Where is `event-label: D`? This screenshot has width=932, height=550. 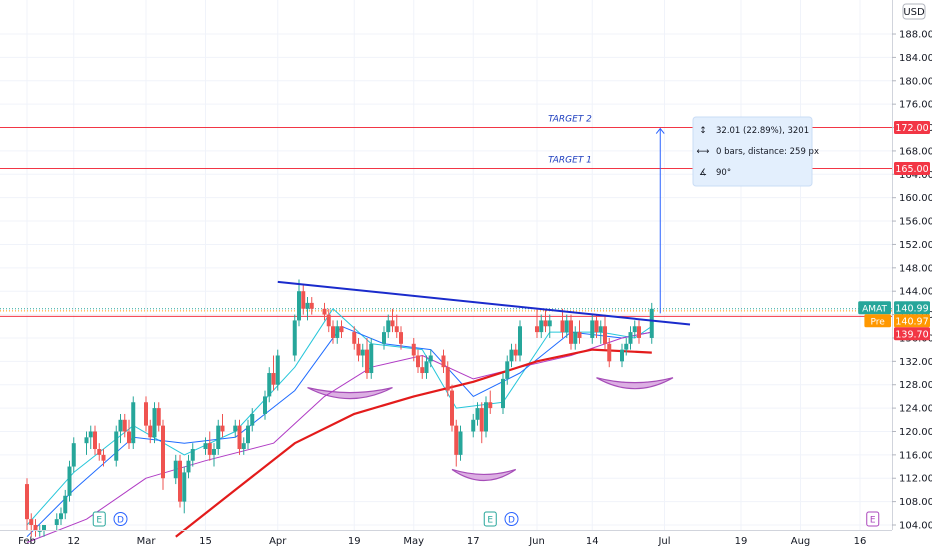
event-label: D is located at coordinates (120, 521).